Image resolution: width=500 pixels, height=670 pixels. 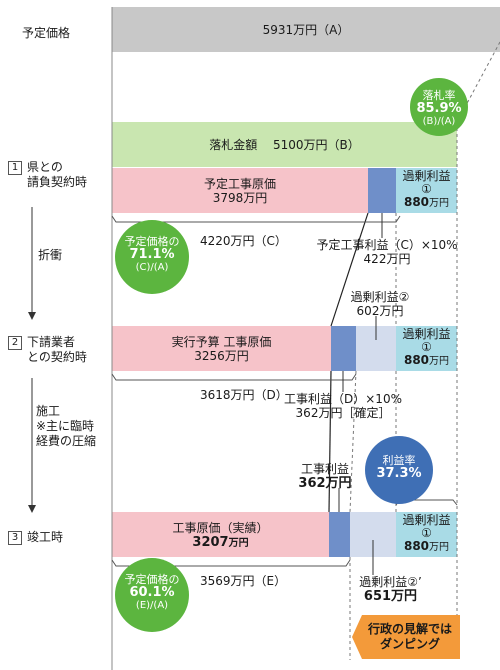 I want to click on dumping-badge-text: 行政の見解では ダンピング, so click(x=409, y=636).